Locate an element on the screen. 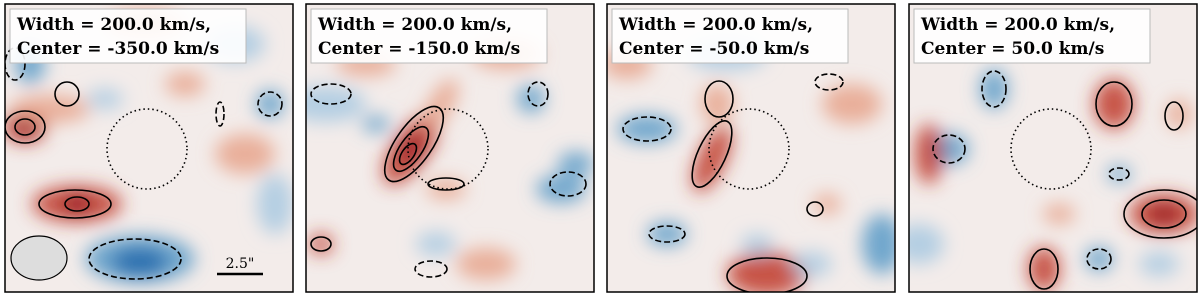 The width and height of the screenshot is (1200, 297). center-label: Center = 50.0 km/s is located at coordinates (1012, 49).